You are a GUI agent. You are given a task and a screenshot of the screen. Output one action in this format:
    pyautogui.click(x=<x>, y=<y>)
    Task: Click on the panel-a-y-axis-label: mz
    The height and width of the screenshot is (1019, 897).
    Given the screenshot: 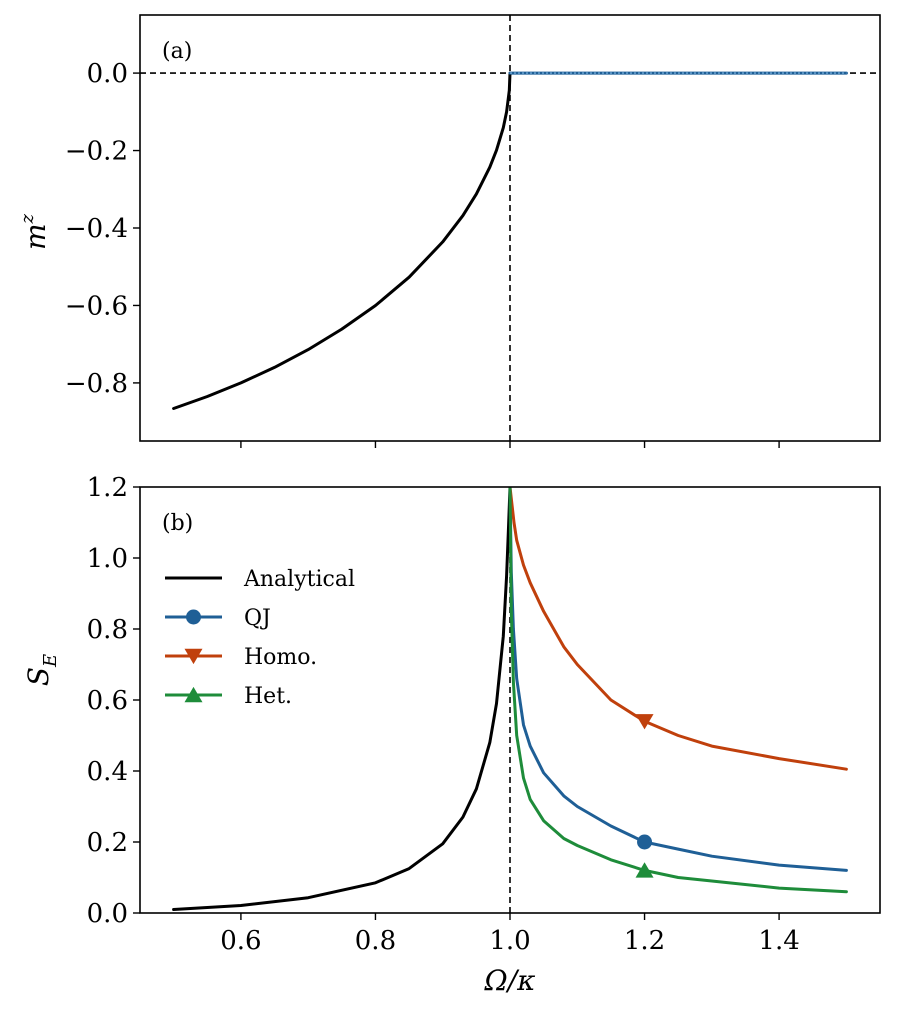 What is the action you would take?
    pyautogui.click(x=34, y=231)
    